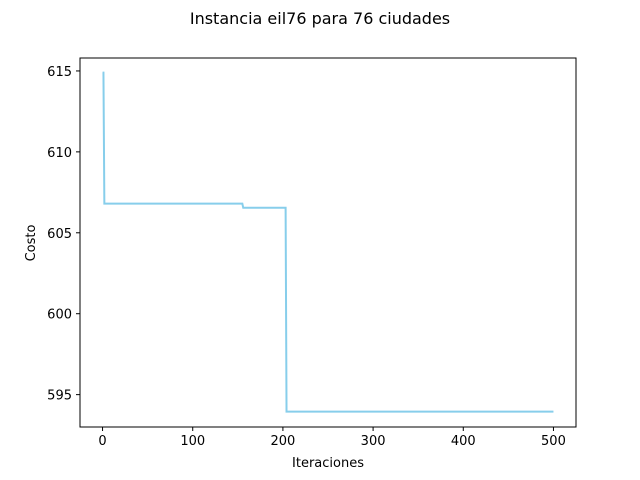 Image resolution: width=640 pixels, height=480 pixels. What do you see at coordinates (328, 463) in the screenshot?
I see `x-axis-label: Iteraciones` at bounding box center [328, 463].